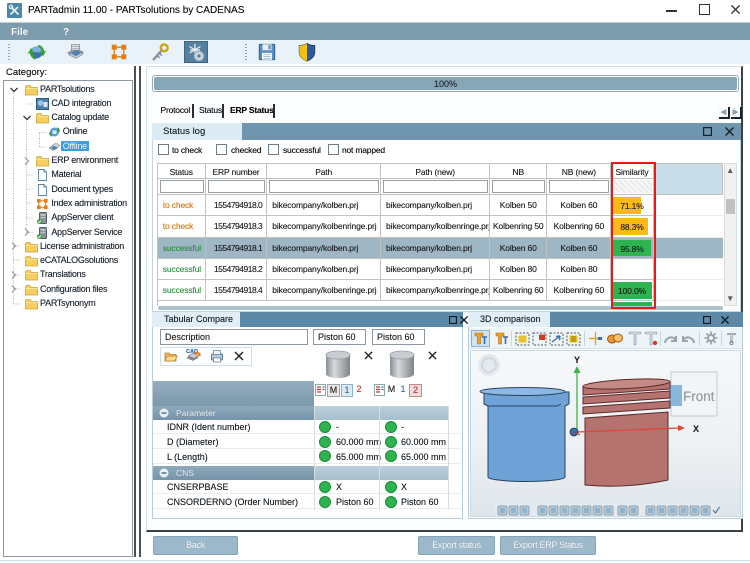 This screenshot has height=563, width=750. Describe the element at coordinates (577, 360) in the screenshot. I see `svg-text: Y` at that location.